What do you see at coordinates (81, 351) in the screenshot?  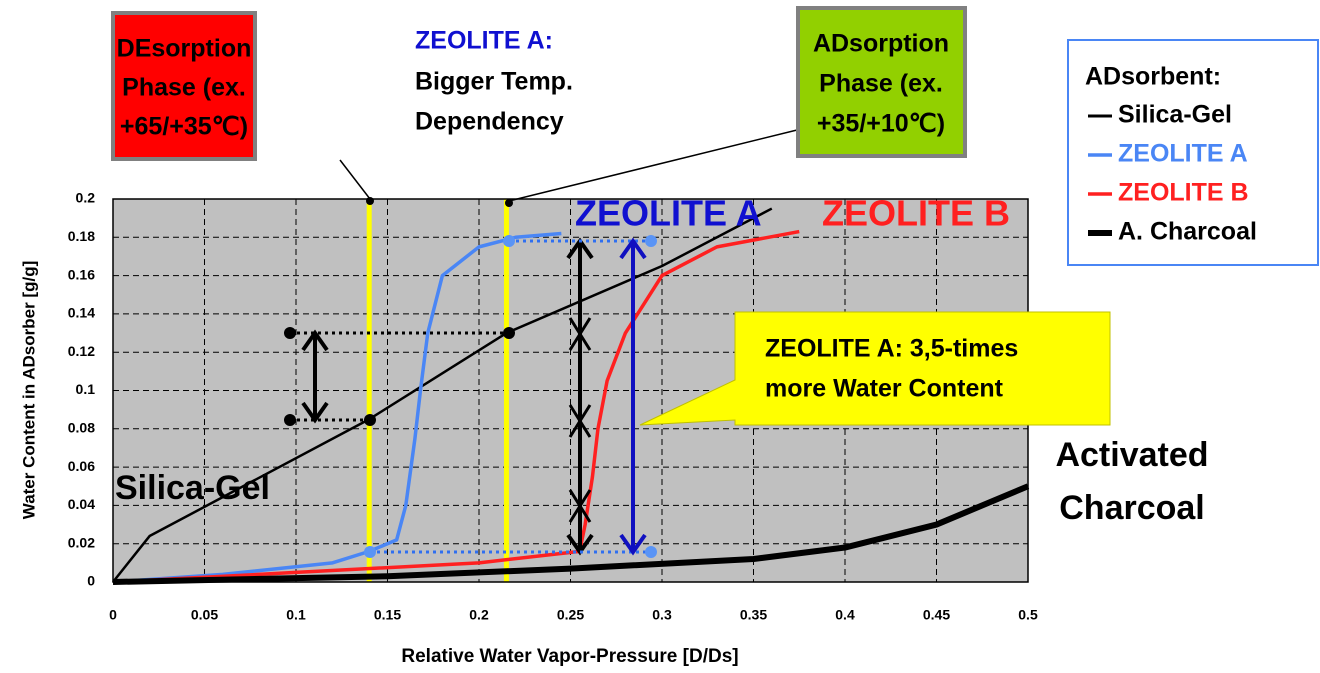 I see `y-tick-label: 0.12` at bounding box center [81, 351].